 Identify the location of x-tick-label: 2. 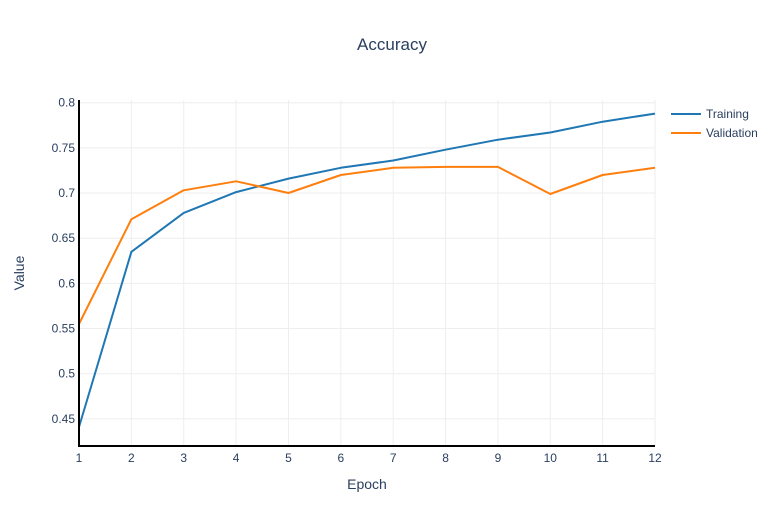
(131, 458).